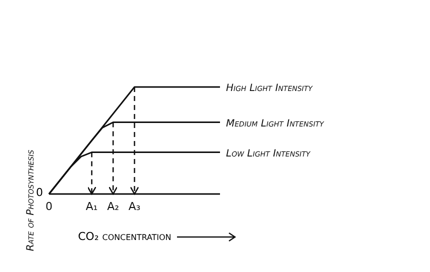 The height and width of the screenshot is (272, 430). What do you see at coordinates (275, 124) in the screenshot?
I see `series-label: Medium Light Intensity` at bounding box center [275, 124].